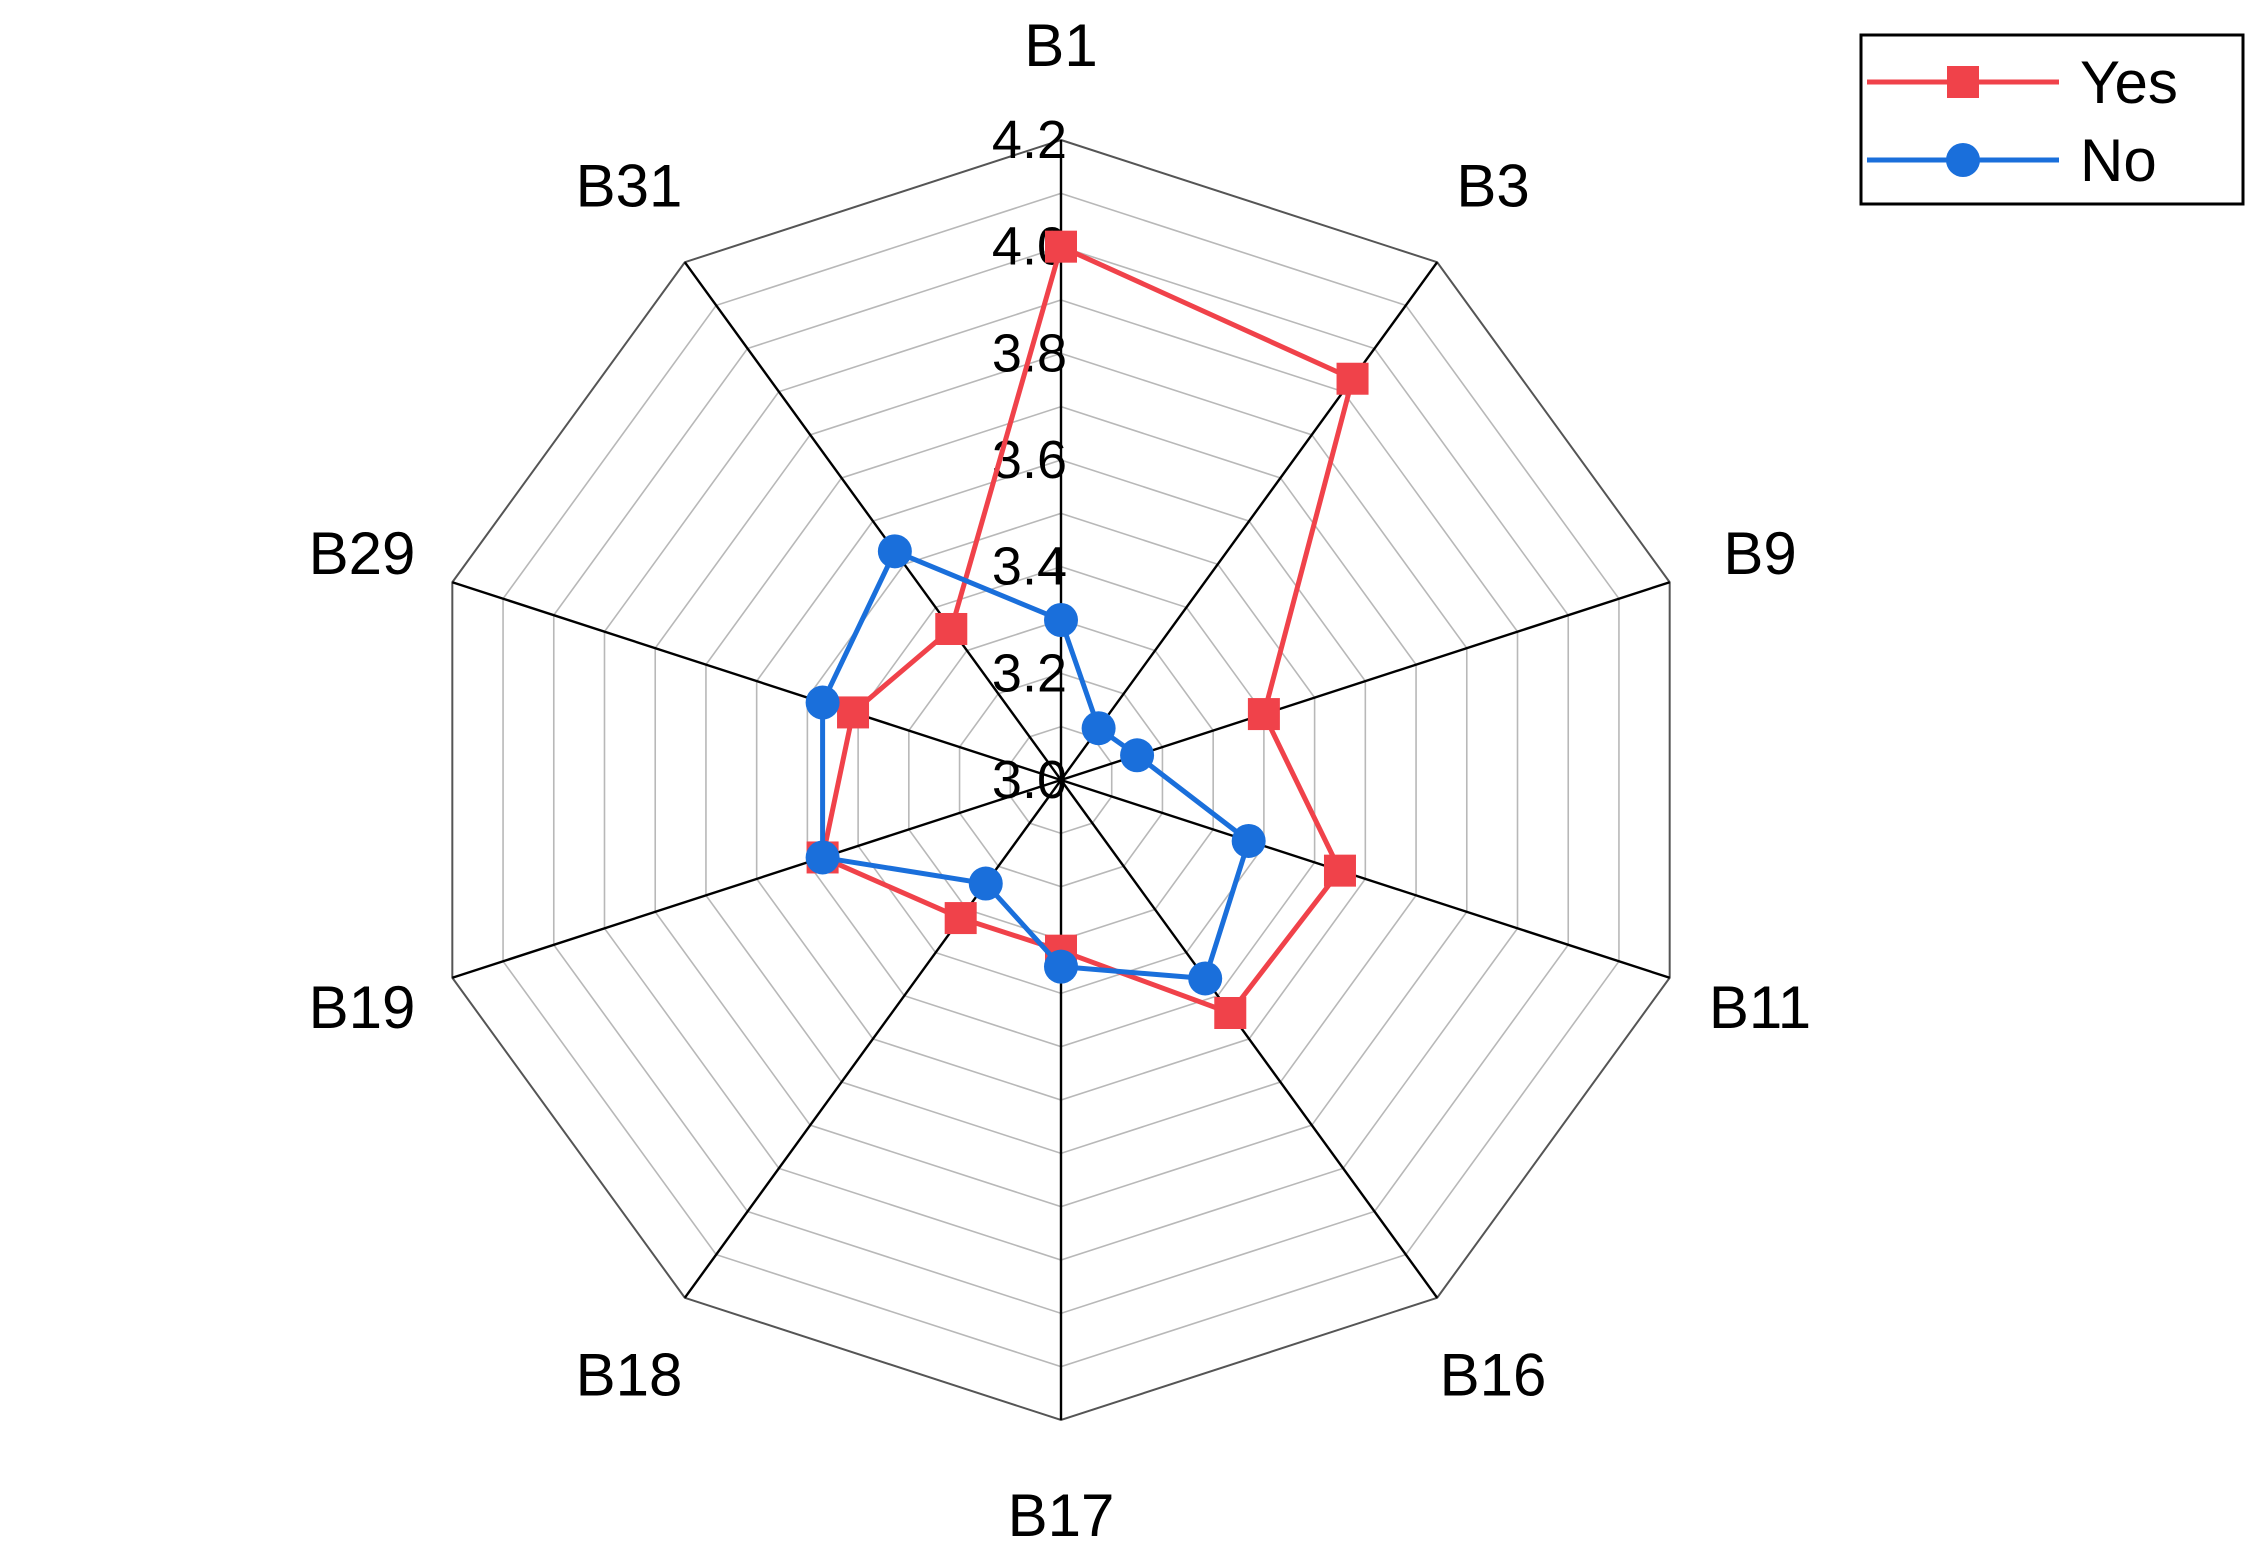 This screenshot has height=1560, width=2255. I want to click on category-label: B19, so click(362, 1007).